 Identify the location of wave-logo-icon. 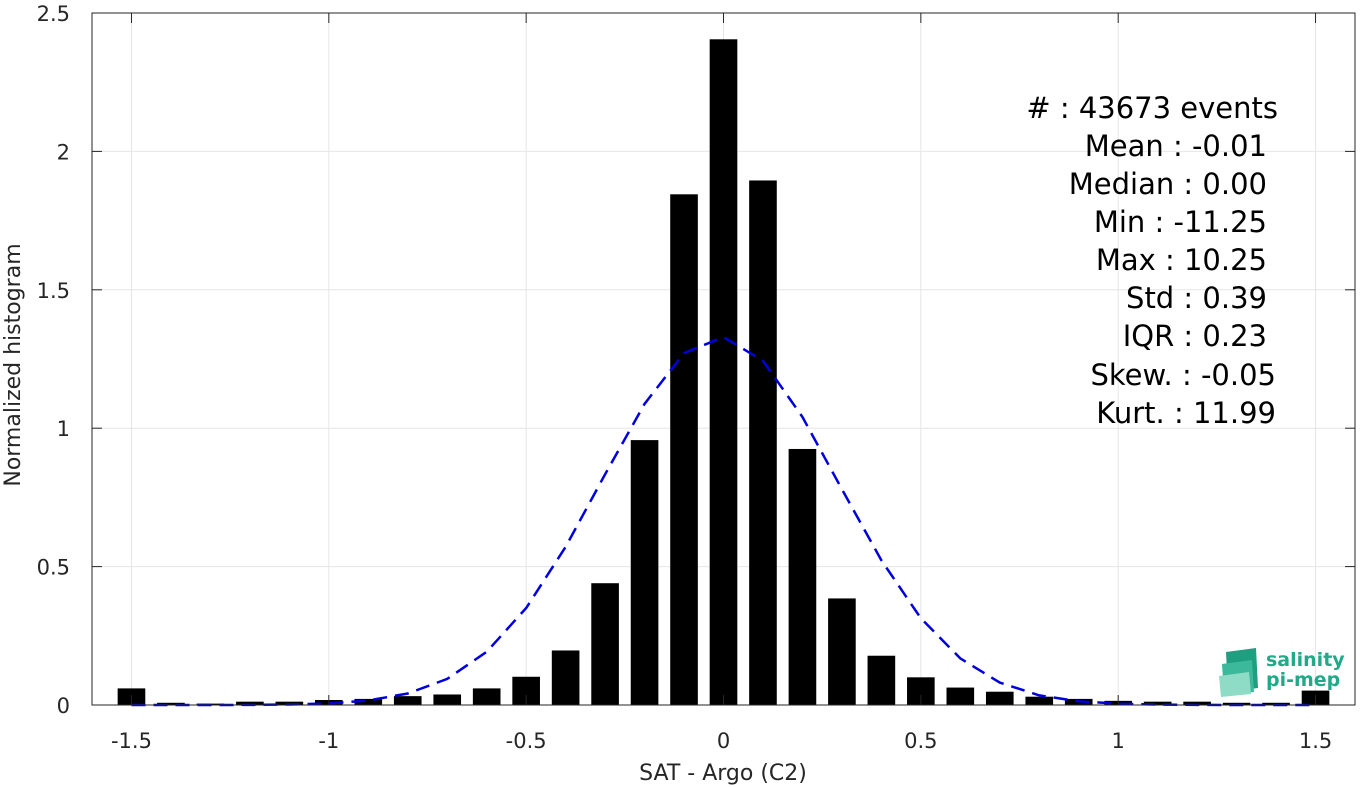
(1238, 672).